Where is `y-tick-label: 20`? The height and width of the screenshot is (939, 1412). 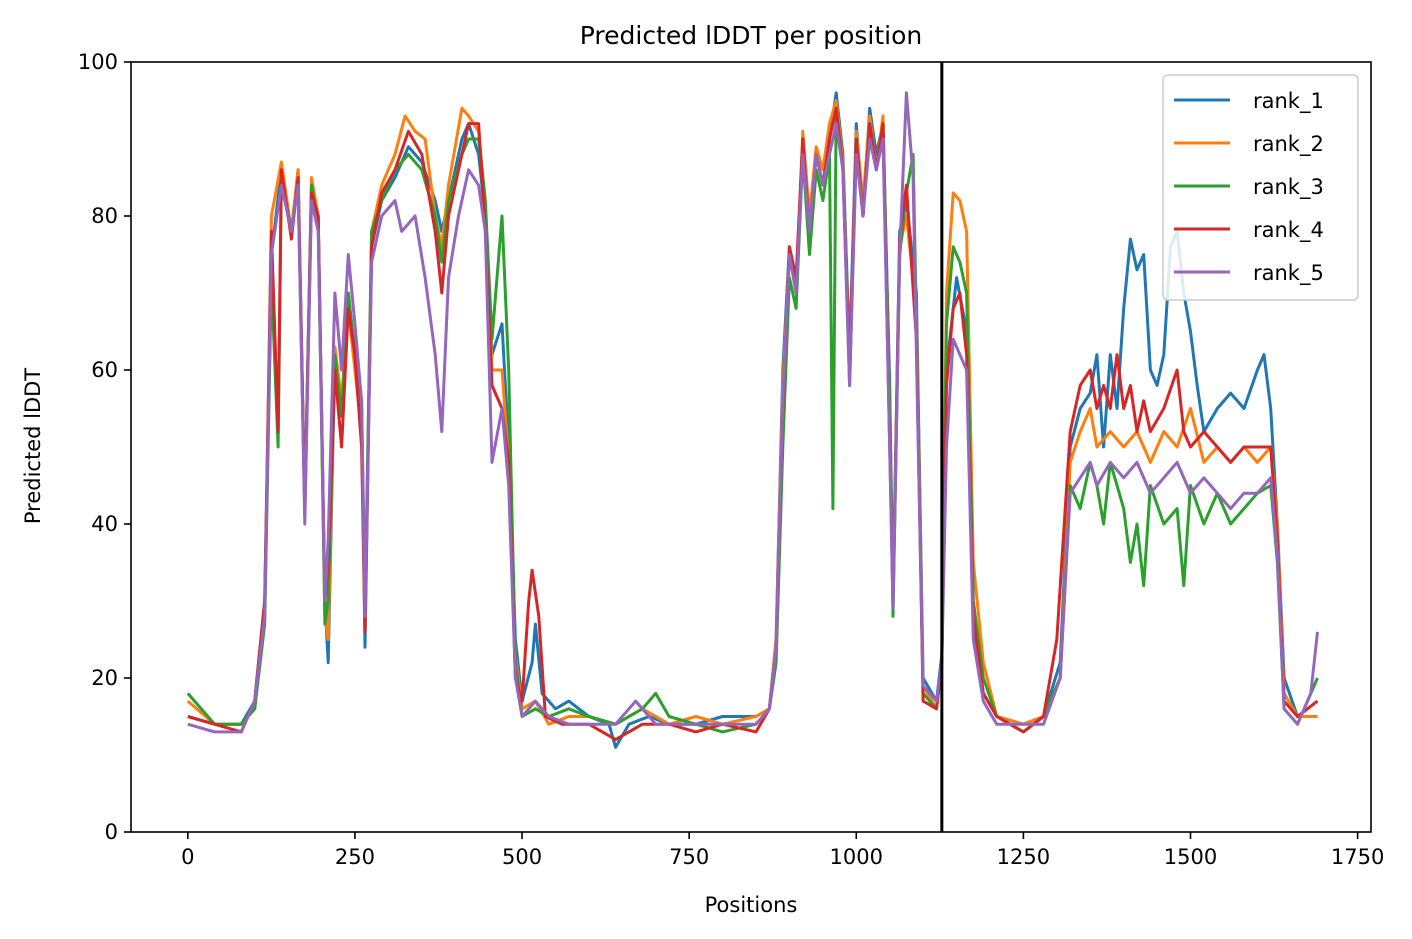
y-tick-label: 20 is located at coordinates (104, 678).